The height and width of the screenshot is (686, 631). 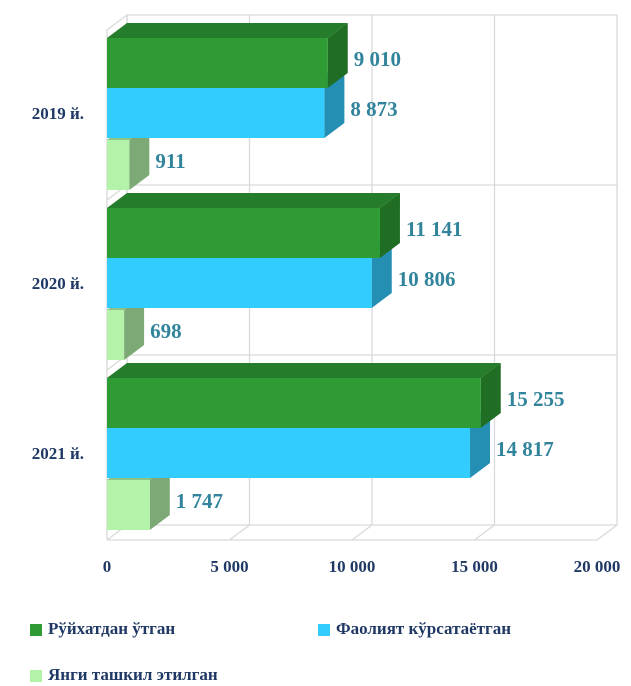 What do you see at coordinates (58, 453) in the screenshot?
I see `y-tick-label: 2021 й.` at bounding box center [58, 453].